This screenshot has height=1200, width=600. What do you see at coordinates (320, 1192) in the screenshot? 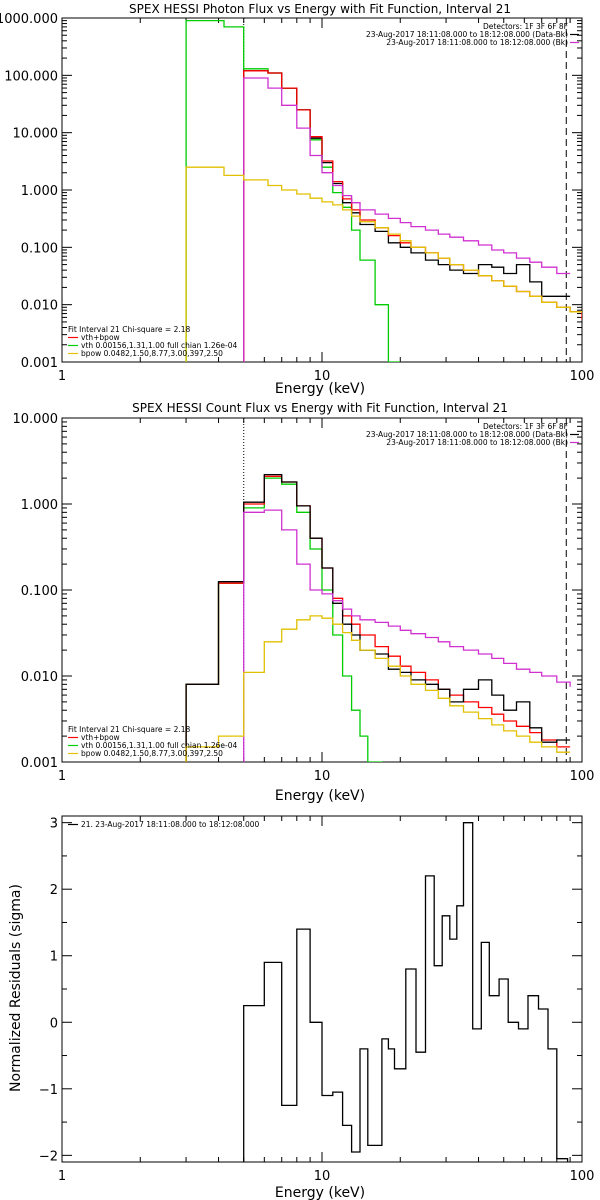
I see `residuals-xlabel: Energy (keV)` at bounding box center [320, 1192].